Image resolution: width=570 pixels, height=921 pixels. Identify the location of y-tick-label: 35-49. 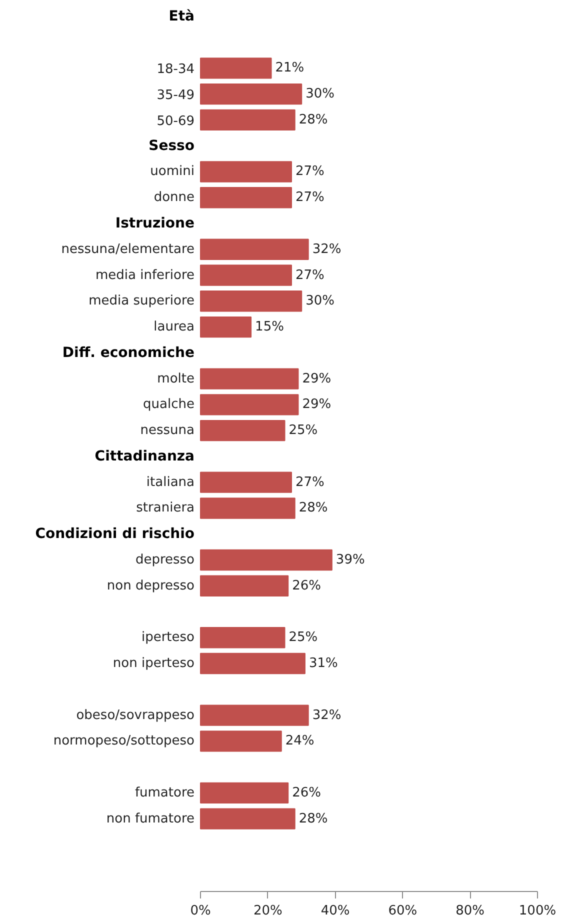
(175, 96).